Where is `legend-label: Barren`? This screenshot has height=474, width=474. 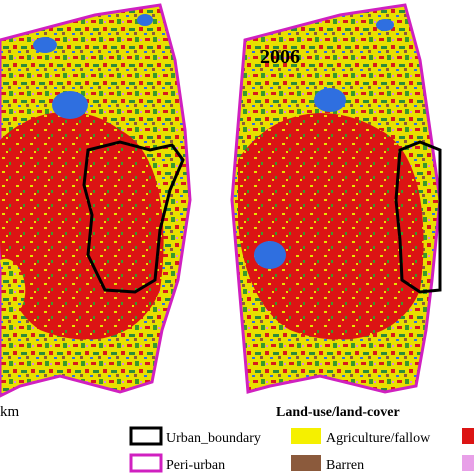
legend-label: Barren is located at coordinates (345, 465).